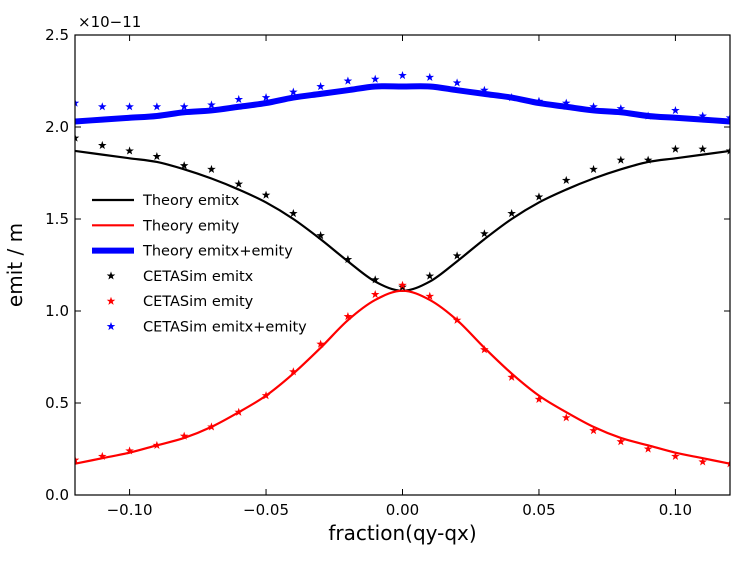 This screenshot has width=747, height=561. Describe the element at coordinates (111, 326) in the screenshot. I see `legend-cetasim-emitx-emity-swatch` at that location.